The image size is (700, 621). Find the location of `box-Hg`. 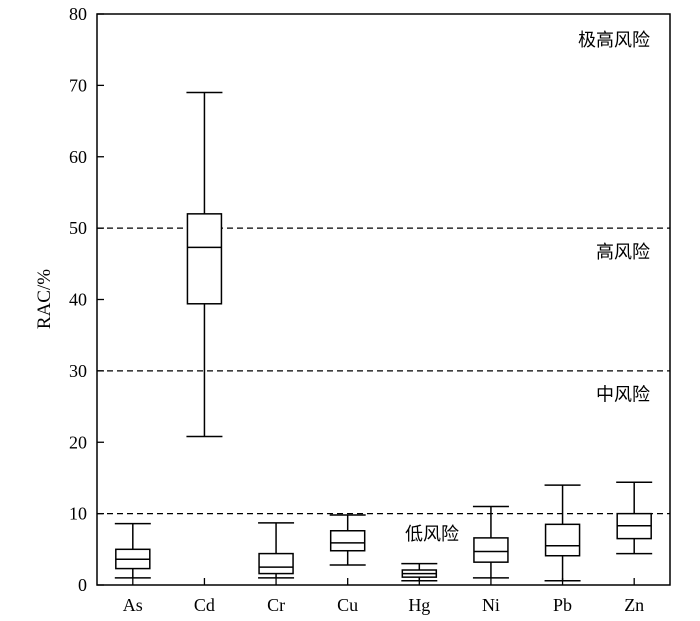

box-Hg is located at coordinates (419, 572).